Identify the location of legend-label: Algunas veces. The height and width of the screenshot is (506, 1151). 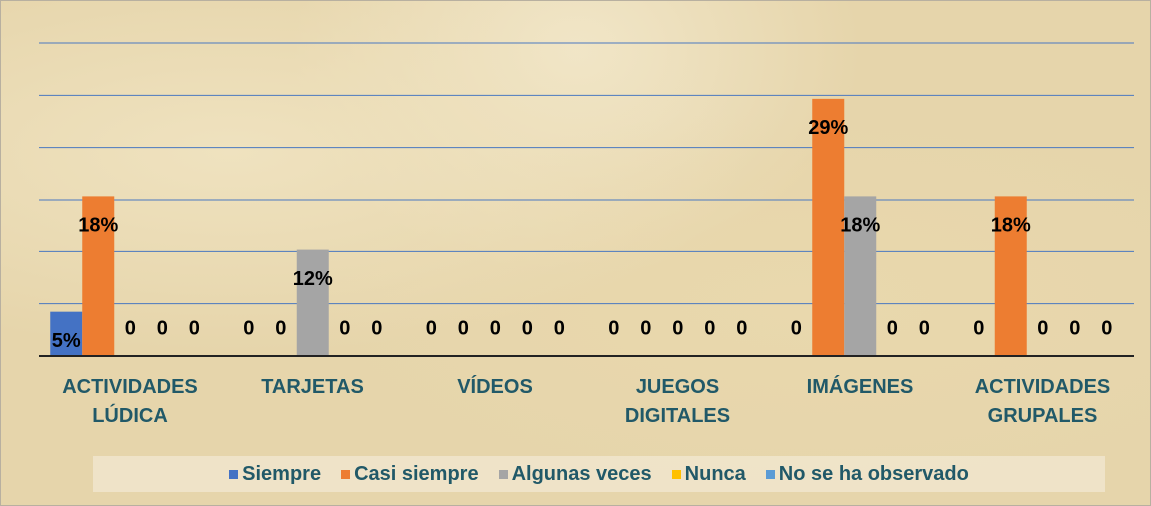
(581, 473).